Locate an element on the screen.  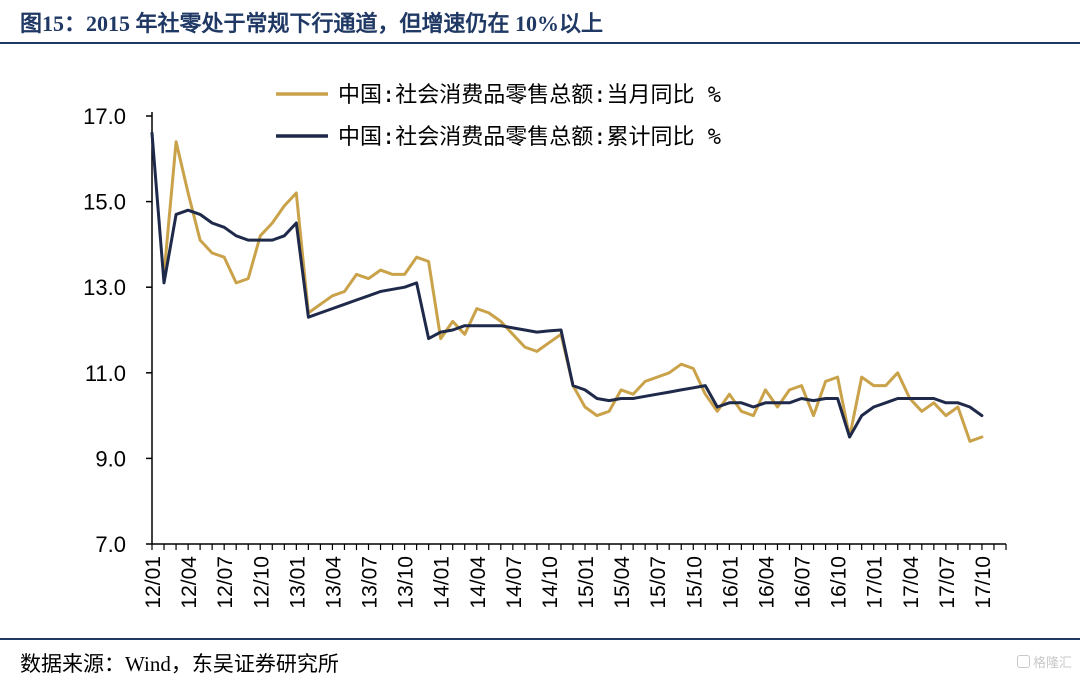
y-tick-label: 13.0 is located at coordinates (104, 287).